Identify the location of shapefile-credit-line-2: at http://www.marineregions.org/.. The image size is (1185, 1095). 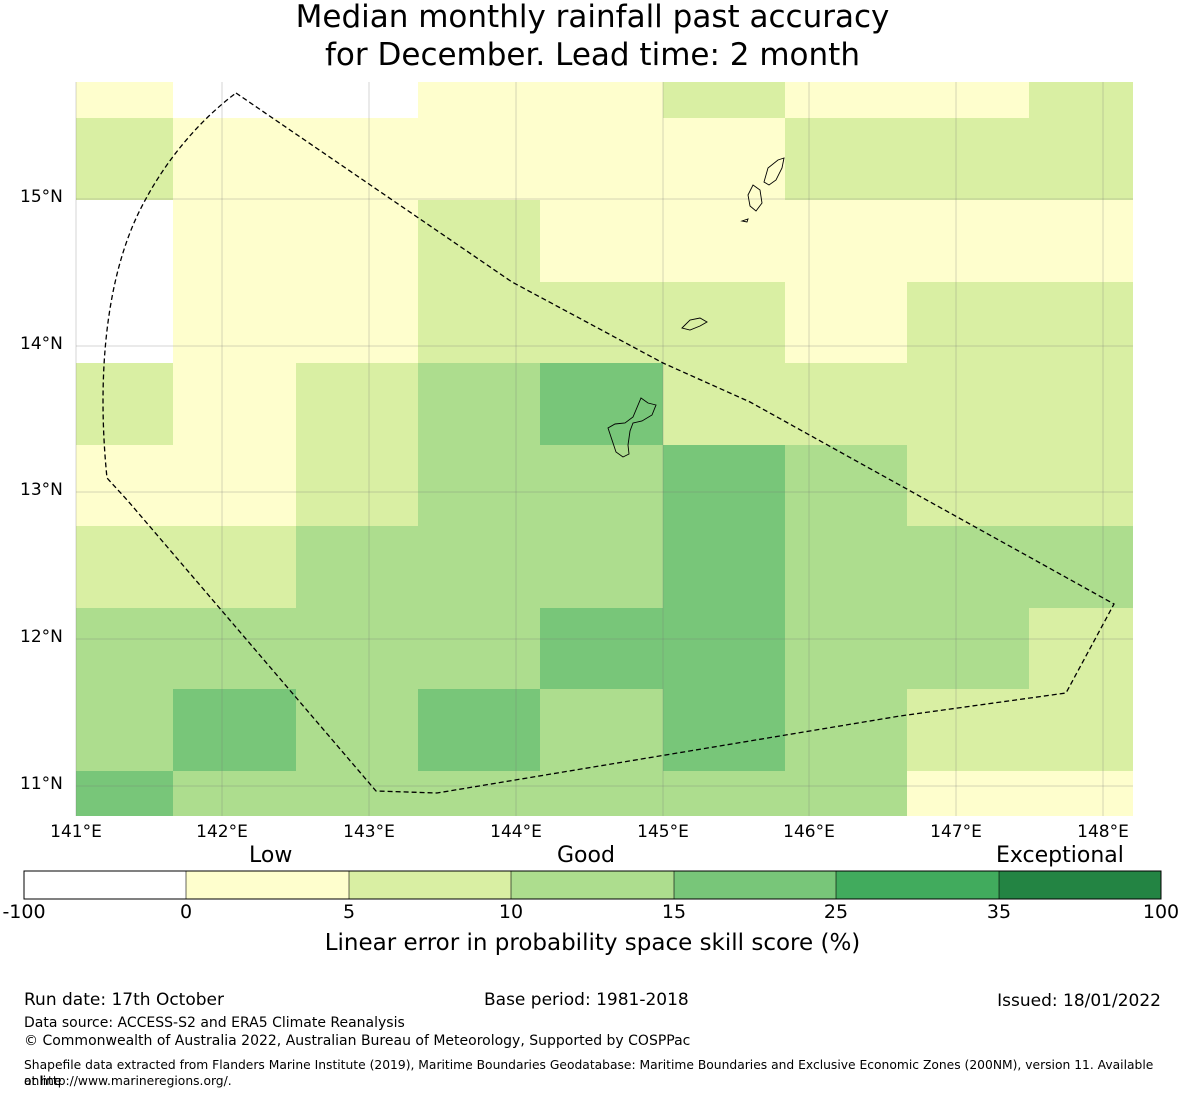
(128, 1081).